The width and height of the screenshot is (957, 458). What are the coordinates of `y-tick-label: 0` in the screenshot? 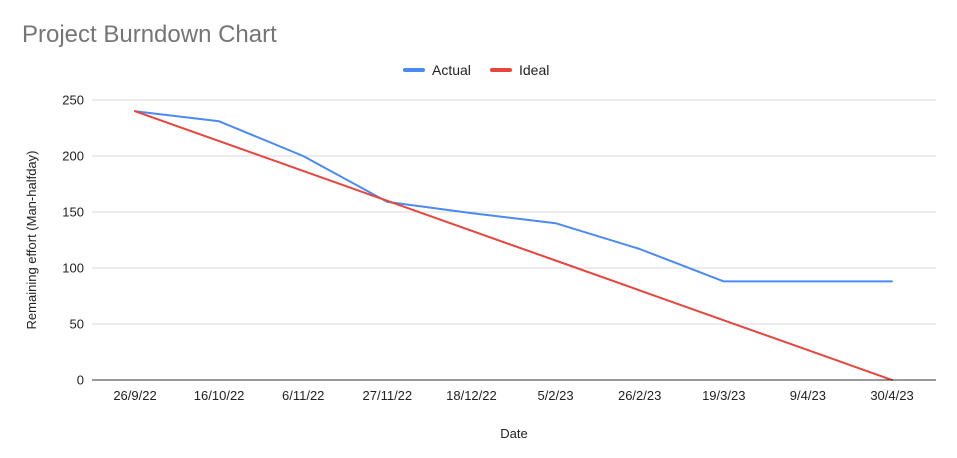 It's located at (80, 380).